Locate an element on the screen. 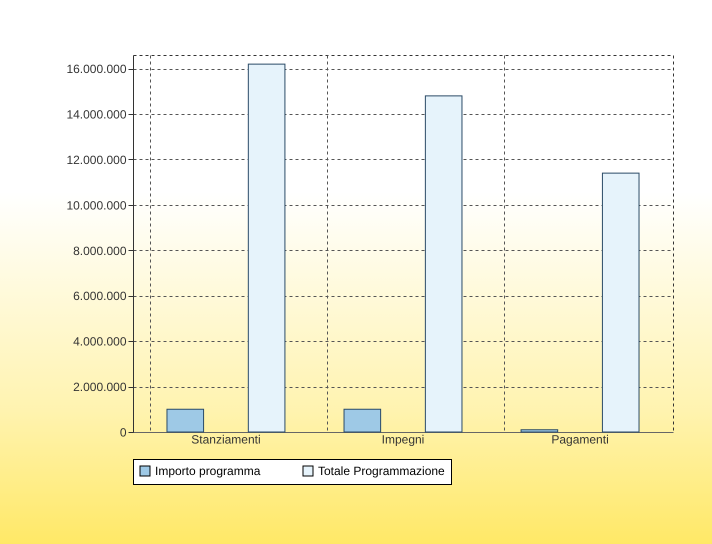  y-tick-label: 14.000.000 is located at coordinates (96, 115).